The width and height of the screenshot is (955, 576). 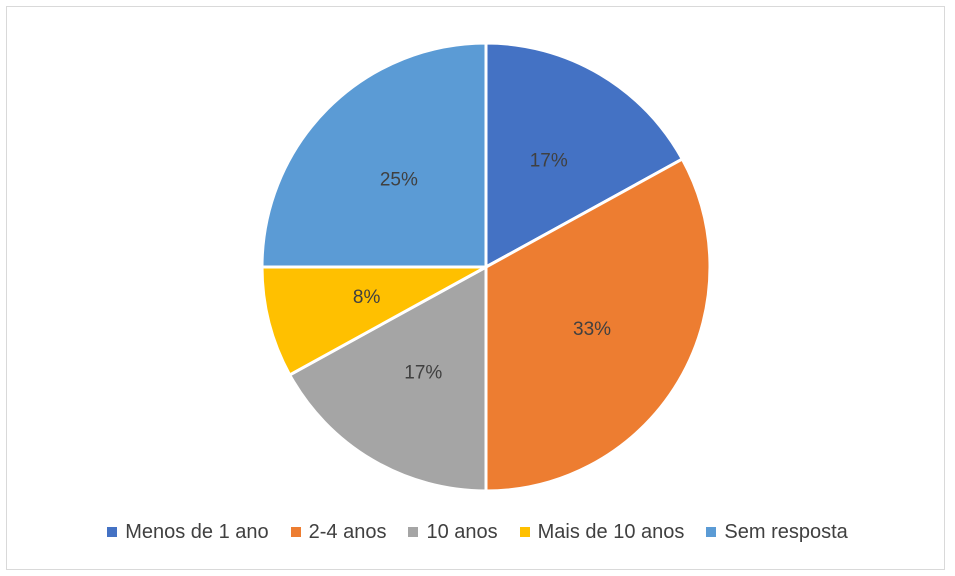 I want to click on pie-slice-10-anos, so click(x=388, y=379).